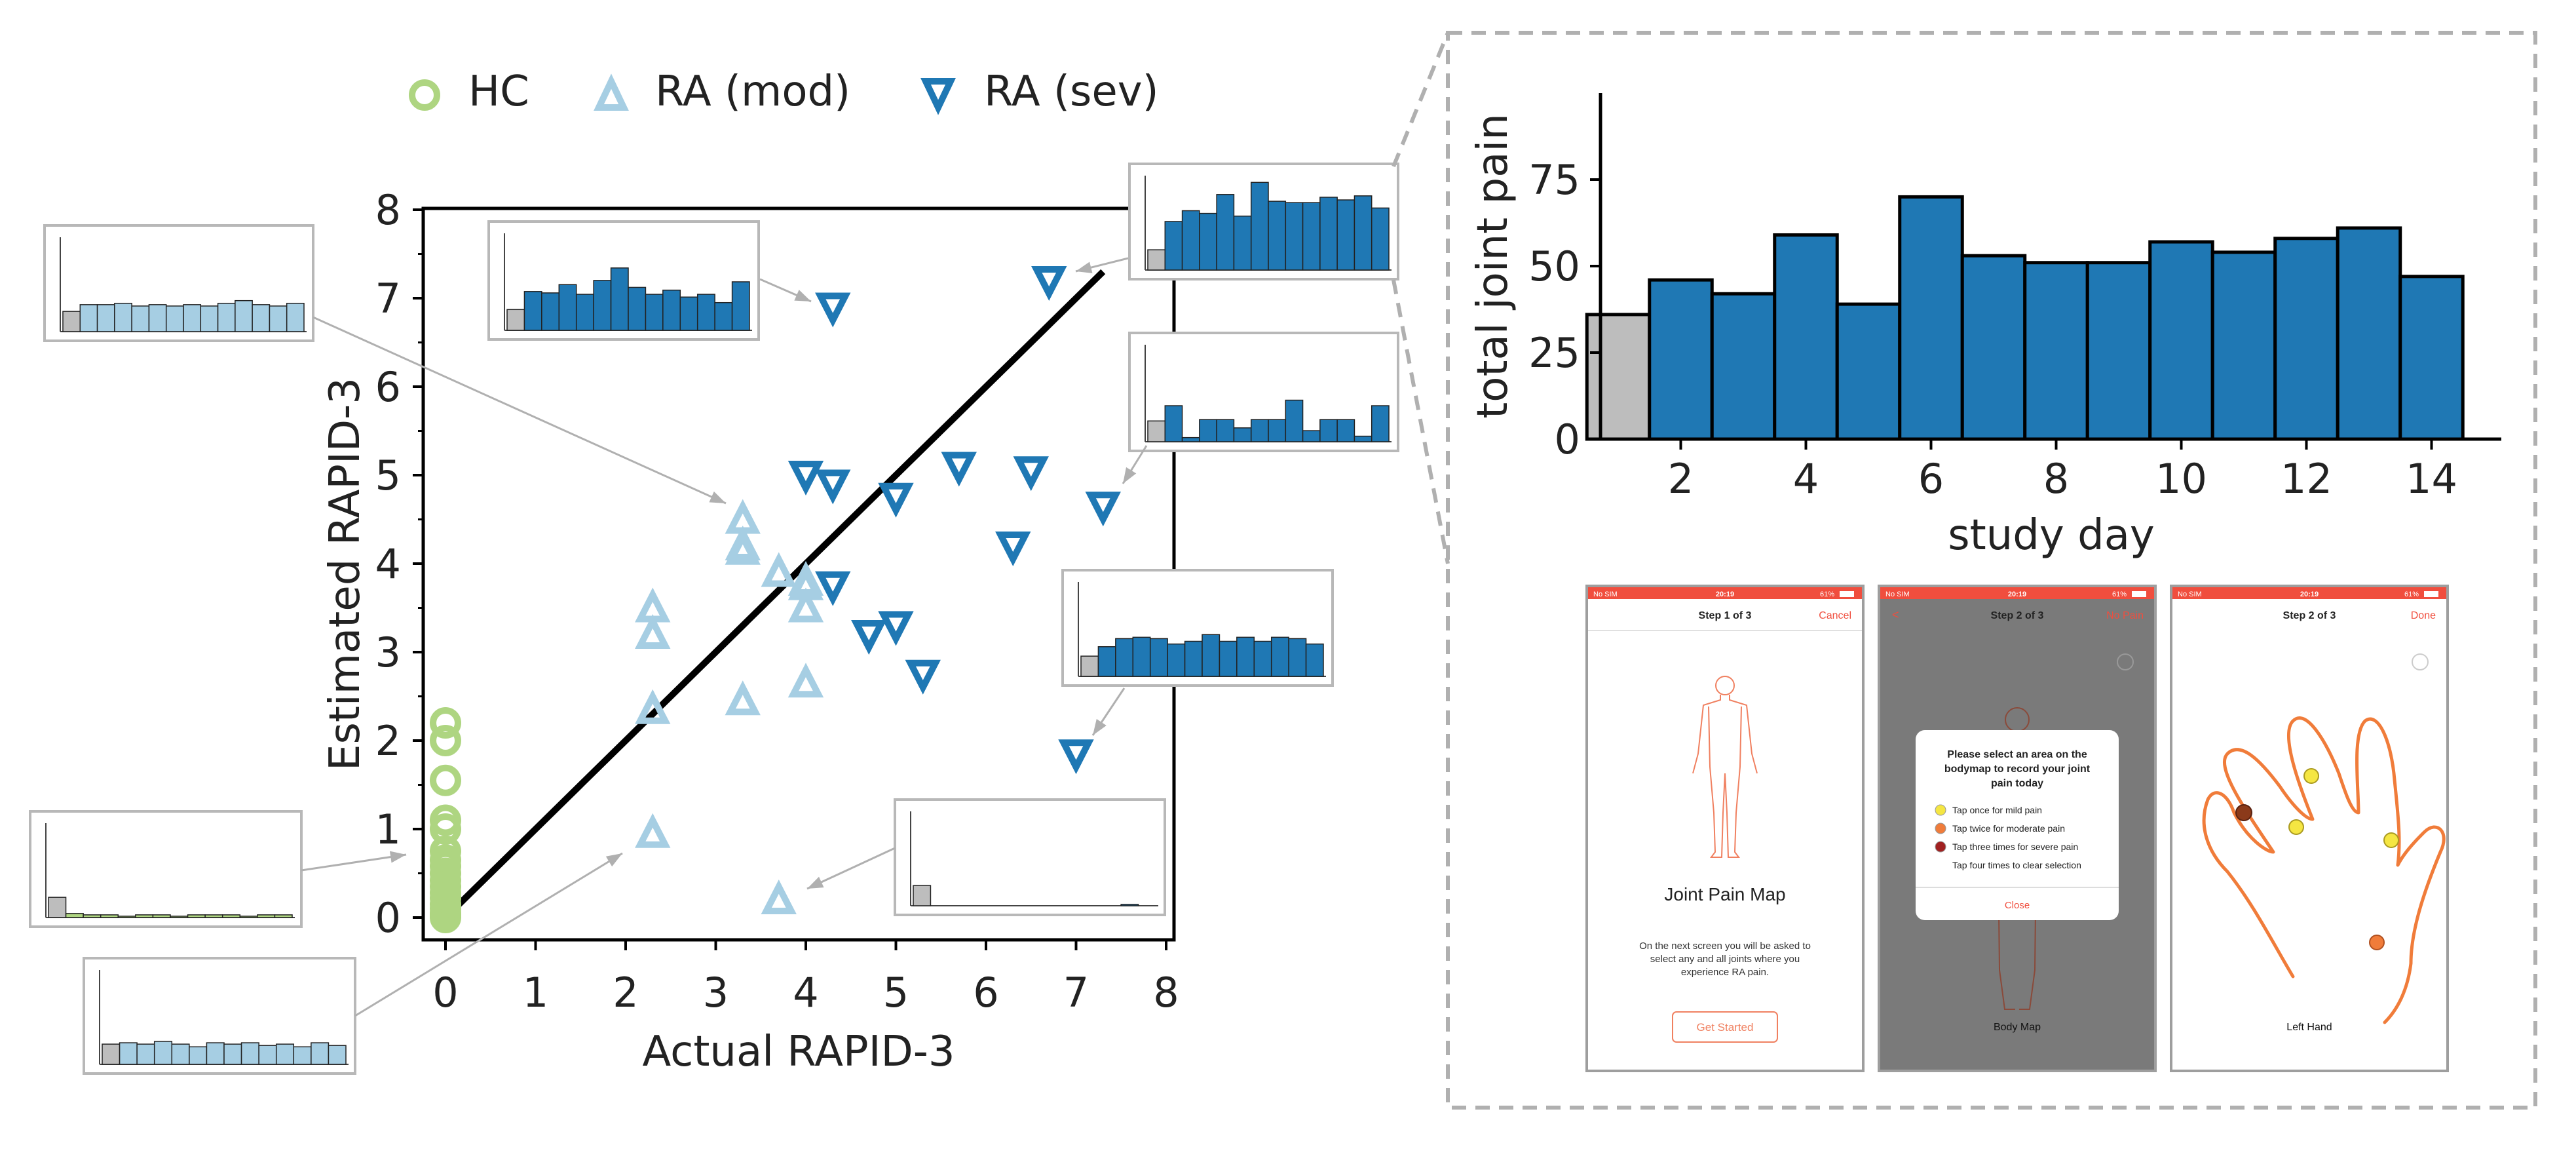 This screenshot has height=1162, width=2576. Describe the element at coordinates (1941, 810) in the screenshot. I see `mild-pain-dot-icon` at that location.